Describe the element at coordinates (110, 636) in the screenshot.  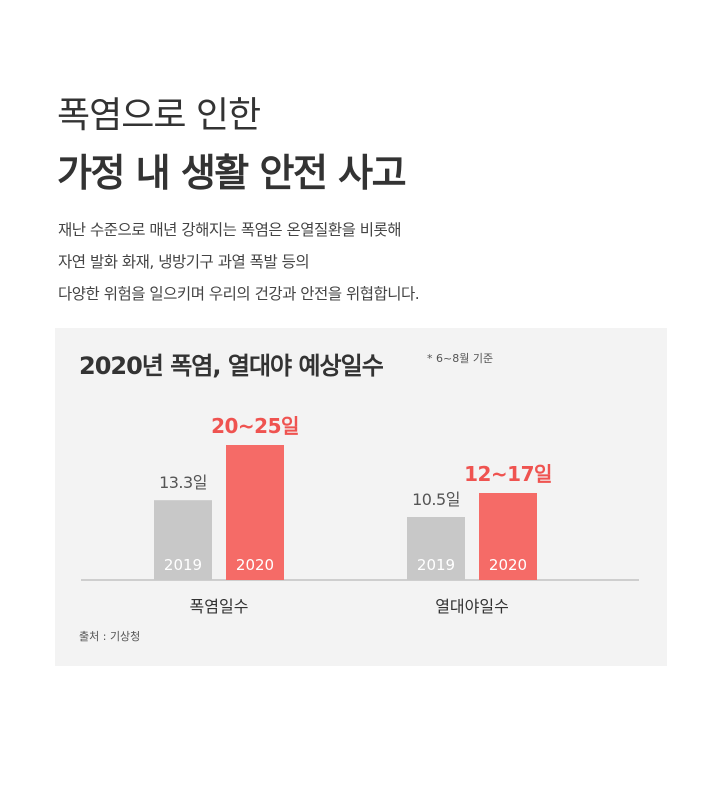
I see `source-note: 출처 : 기상청` at that location.